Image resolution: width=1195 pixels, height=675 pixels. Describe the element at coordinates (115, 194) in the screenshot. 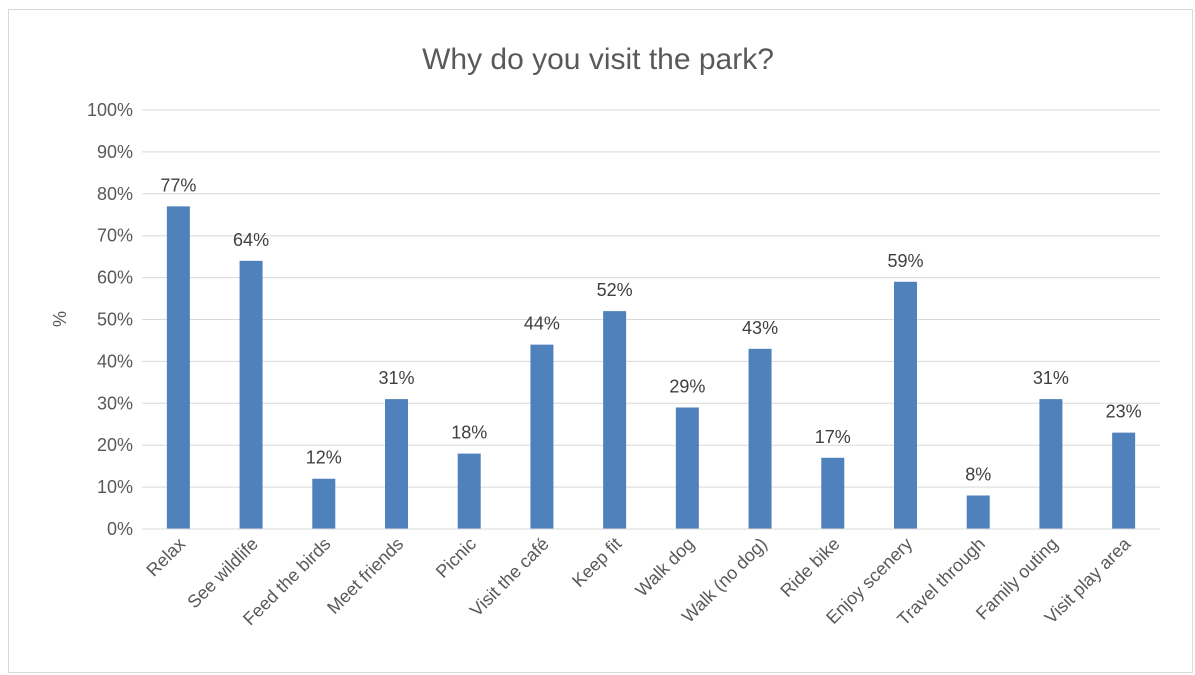

I see `y-tick-label: 80%` at that location.